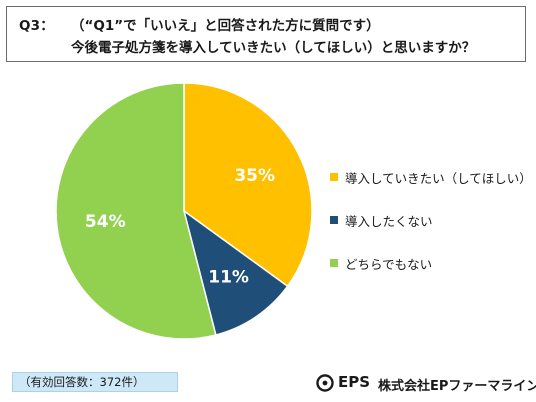  What do you see at coordinates (105, 222) in the screenshot?
I see `pie-label-neither: 54%` at bounding box center [105, 222].